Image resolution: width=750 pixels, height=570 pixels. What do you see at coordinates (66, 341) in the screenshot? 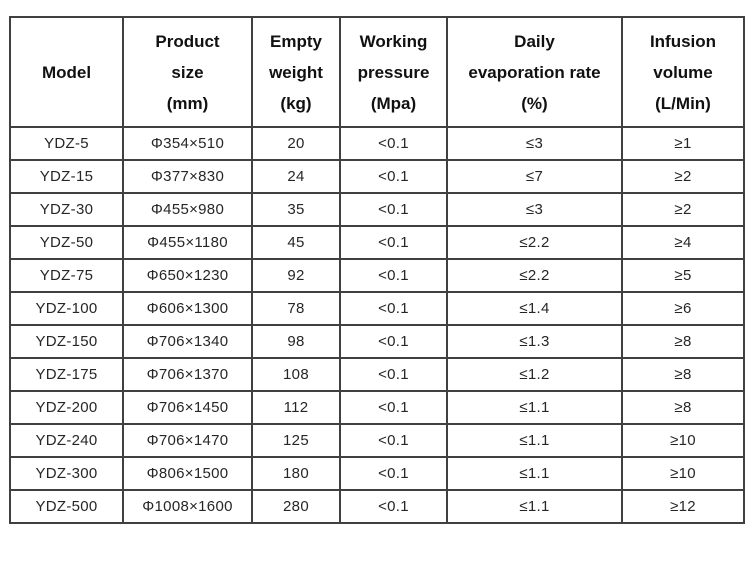
I see `cell-model: YDZ-150` at bounding box center [66, 341].